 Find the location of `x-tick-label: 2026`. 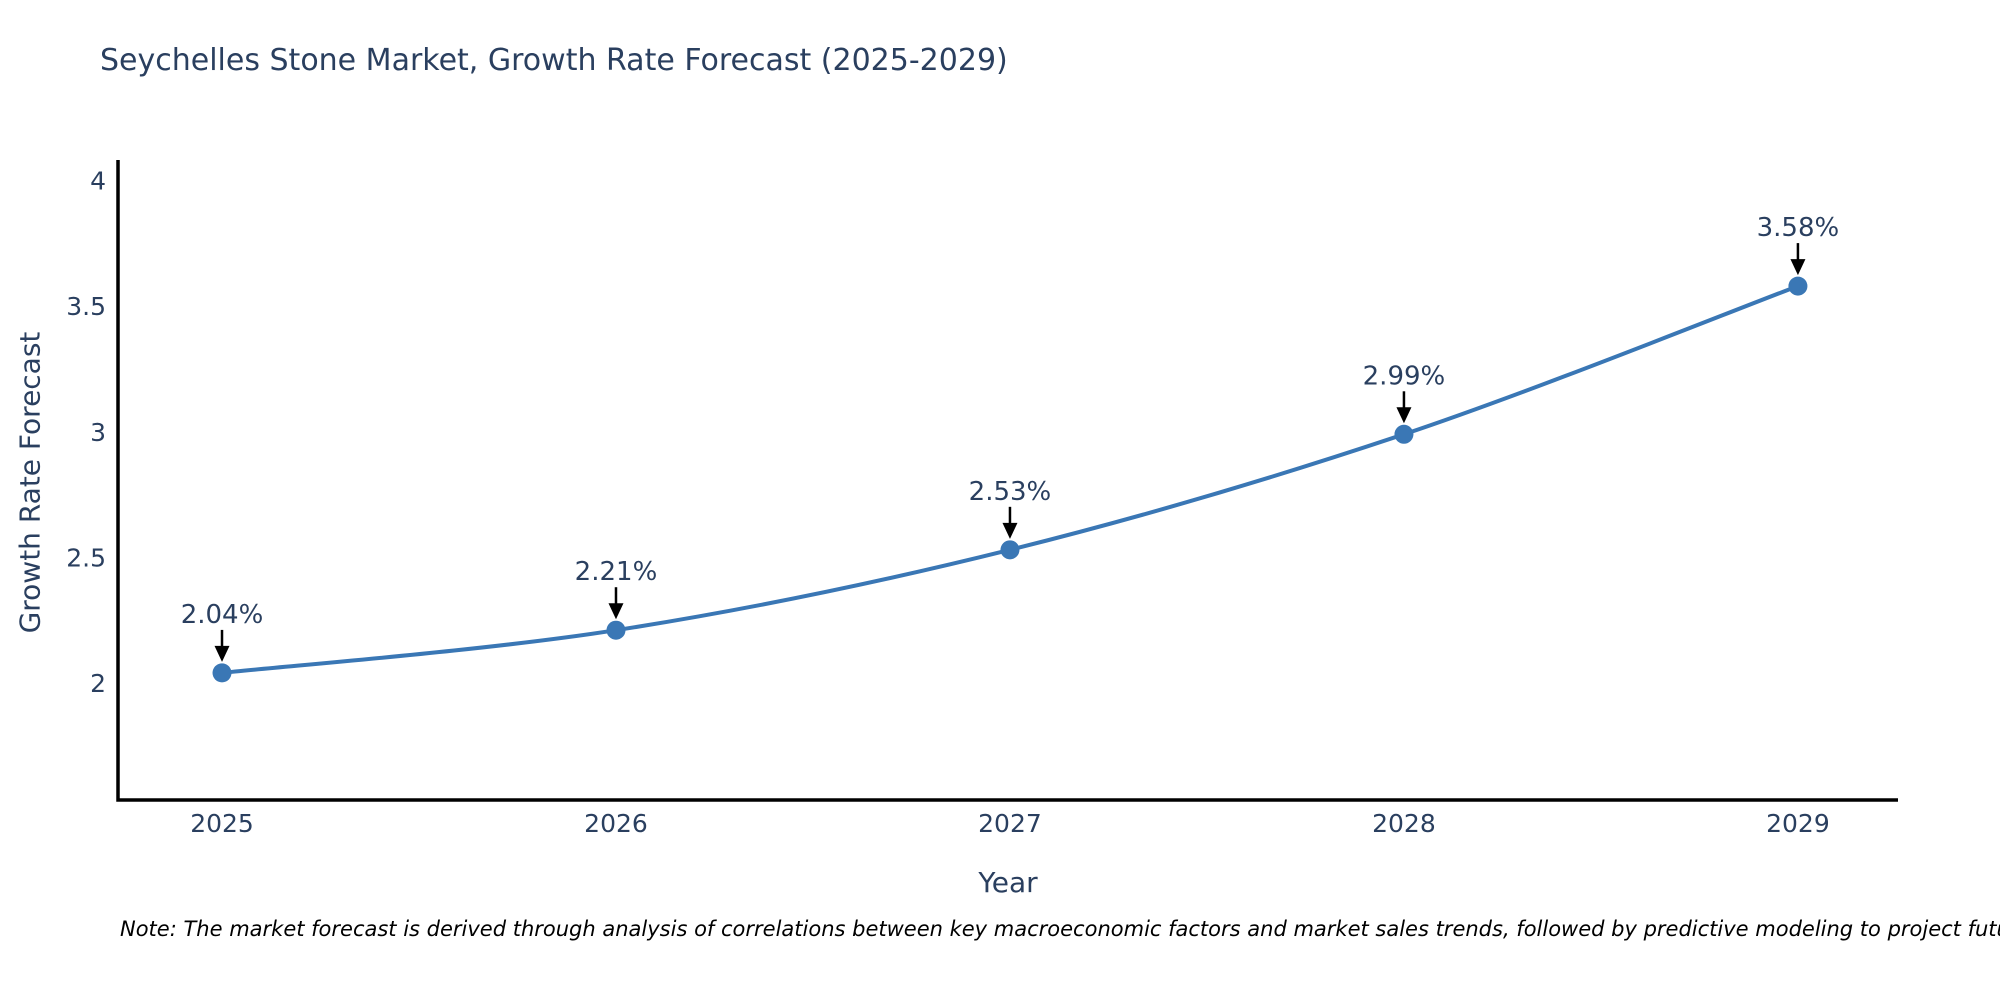

x-tick-label: 2026 is located at coordinates (616, 823).